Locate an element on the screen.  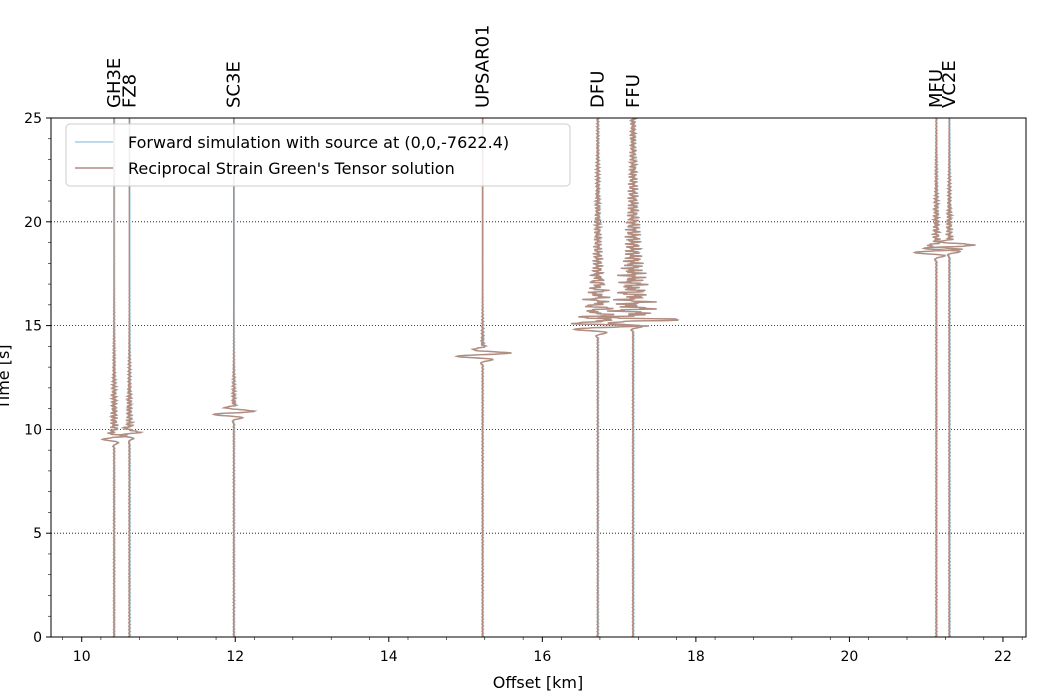
x-axis-ticks: 10 12 14 16 18 20 22 is located at coordinates (542, 651).